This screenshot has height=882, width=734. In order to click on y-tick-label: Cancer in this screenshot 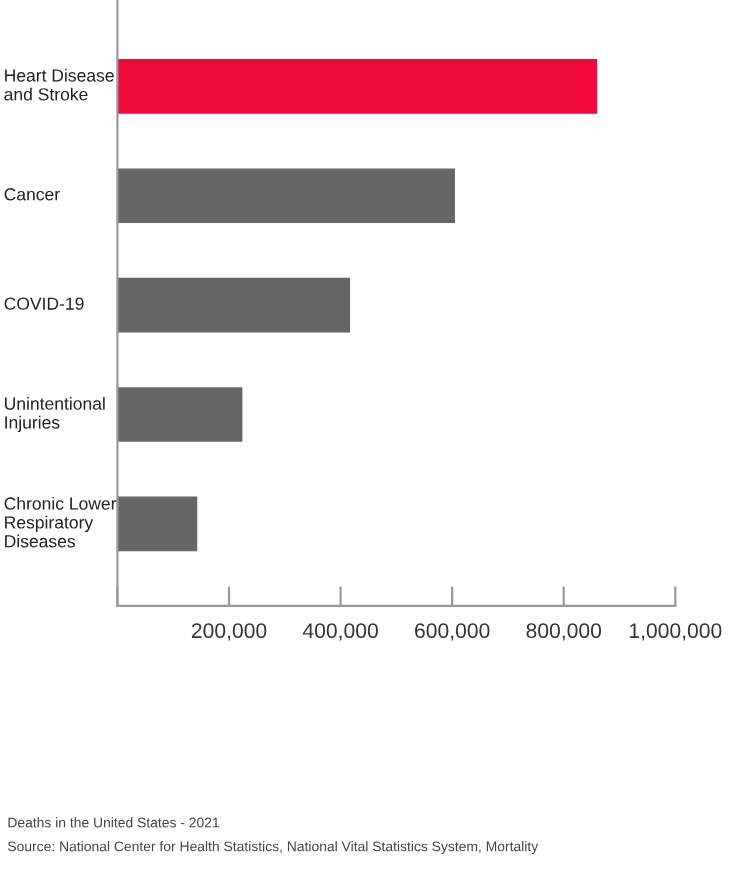, I will do `click(32, 194)`.